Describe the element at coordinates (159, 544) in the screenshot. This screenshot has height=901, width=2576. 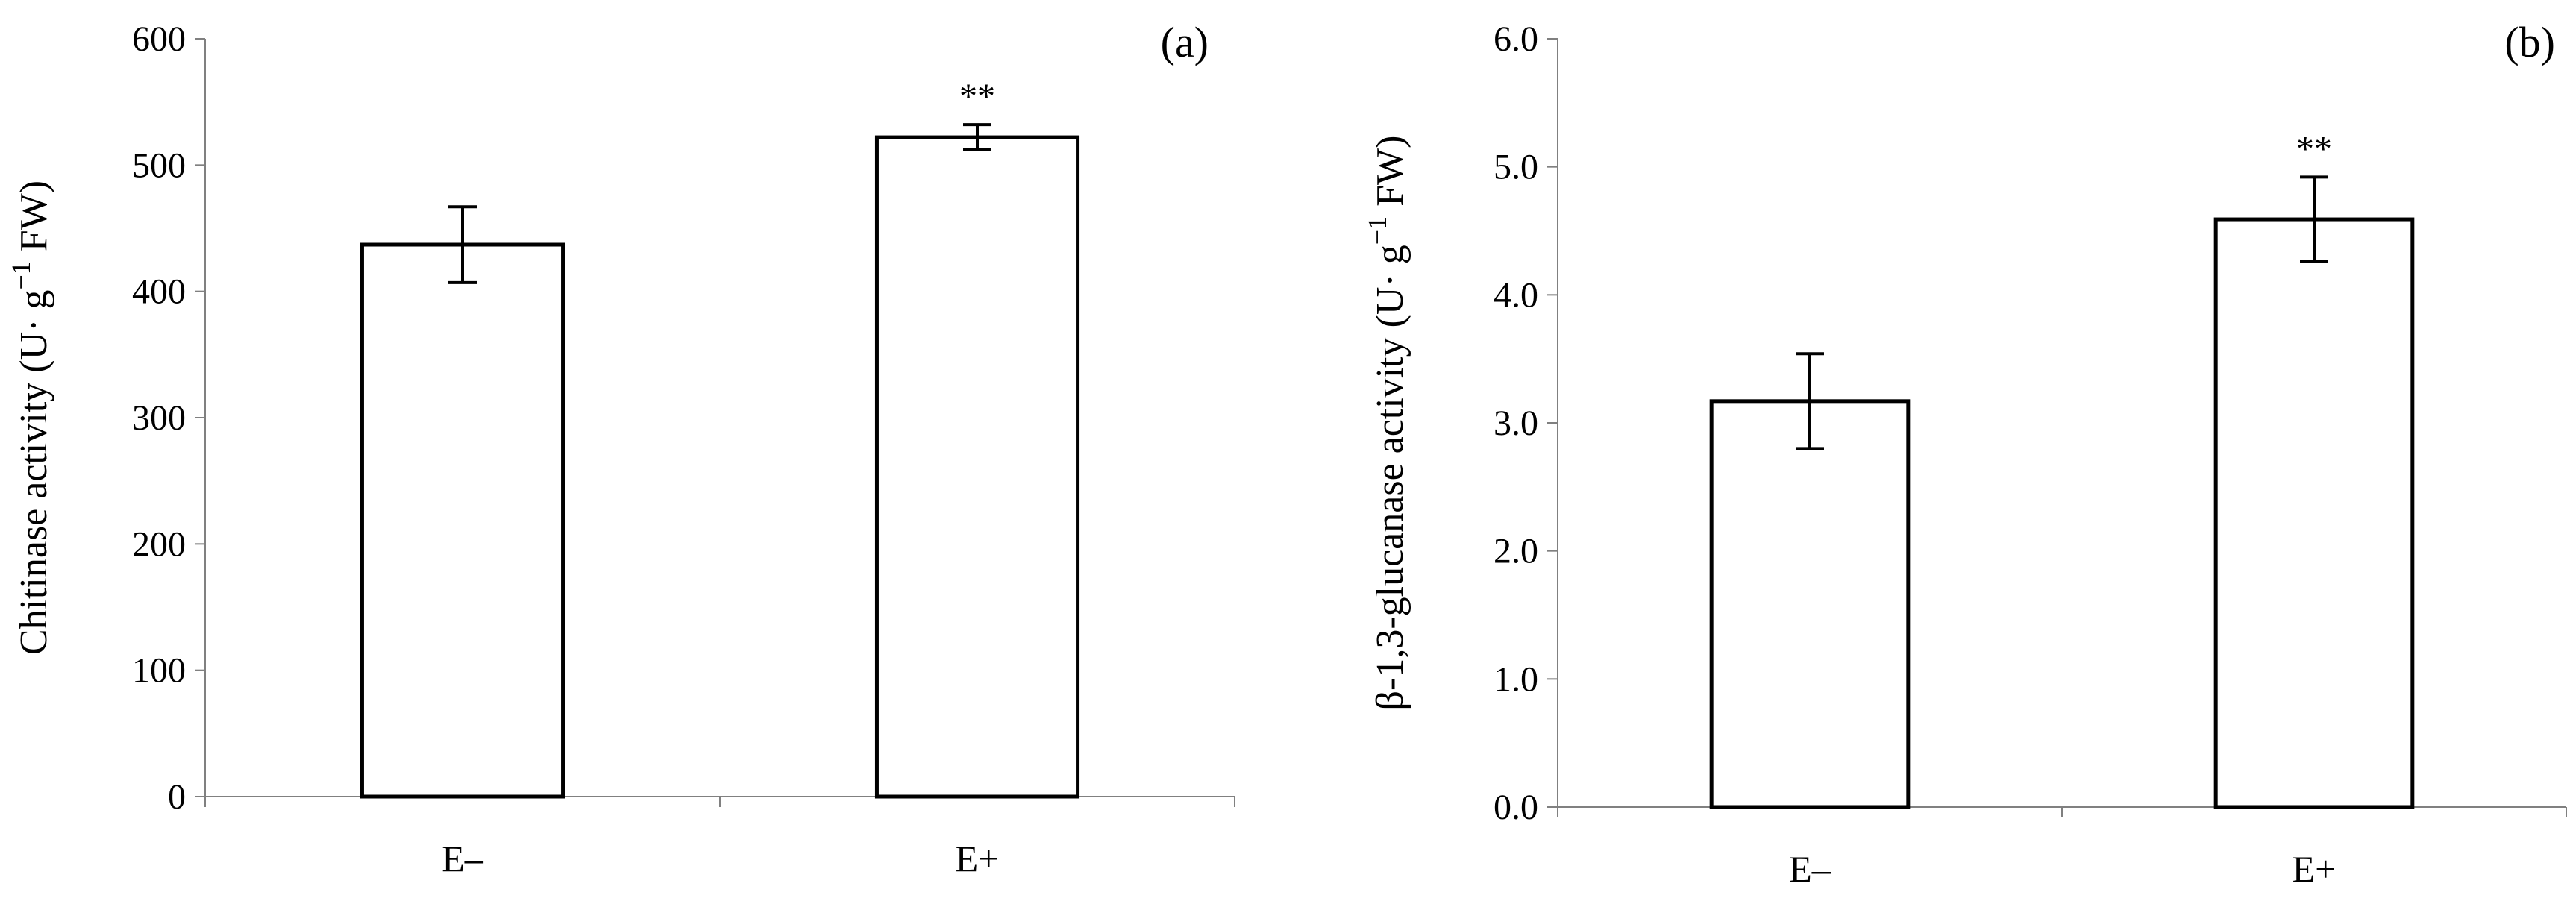
I see `y-tick-label: 200` at that location.